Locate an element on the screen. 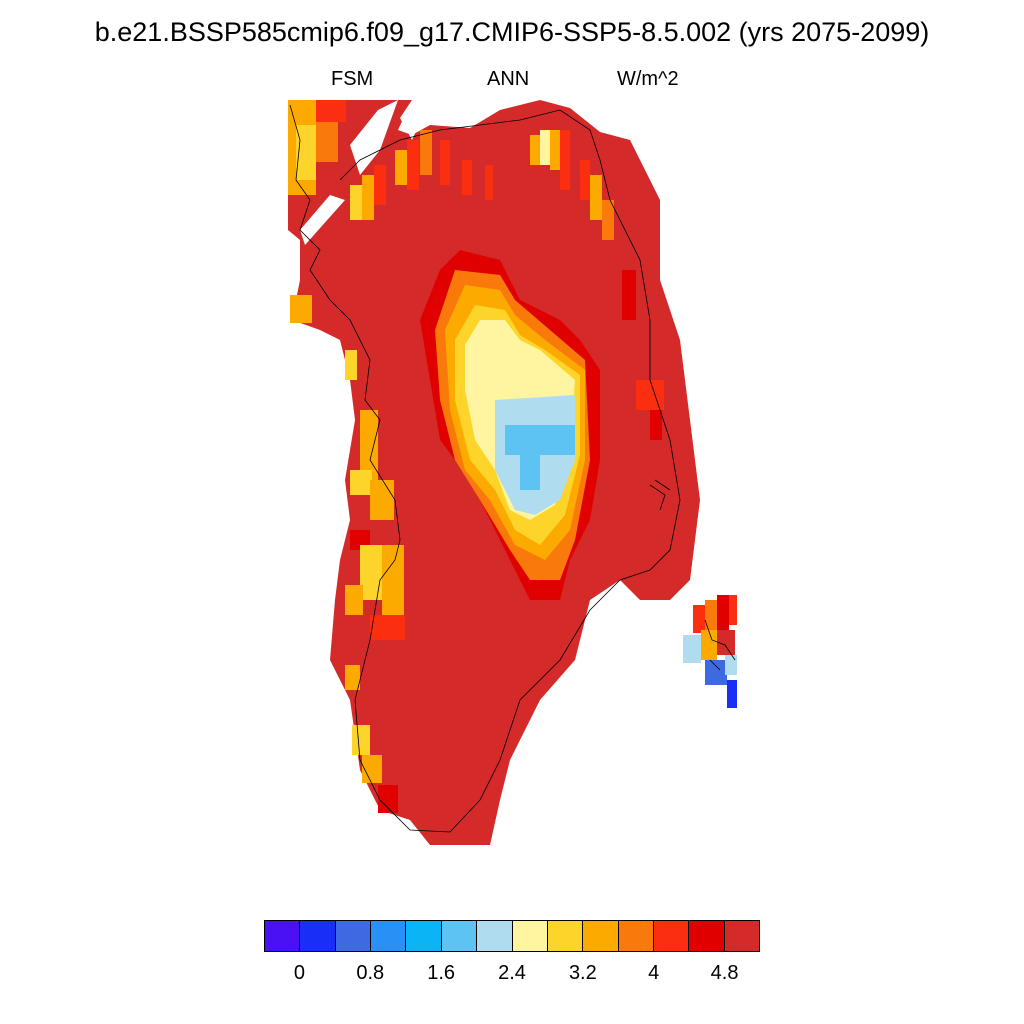 The image size is (1024, 1024). colorbar-tick-label: 2.4 is located at coordinates (512, 973).